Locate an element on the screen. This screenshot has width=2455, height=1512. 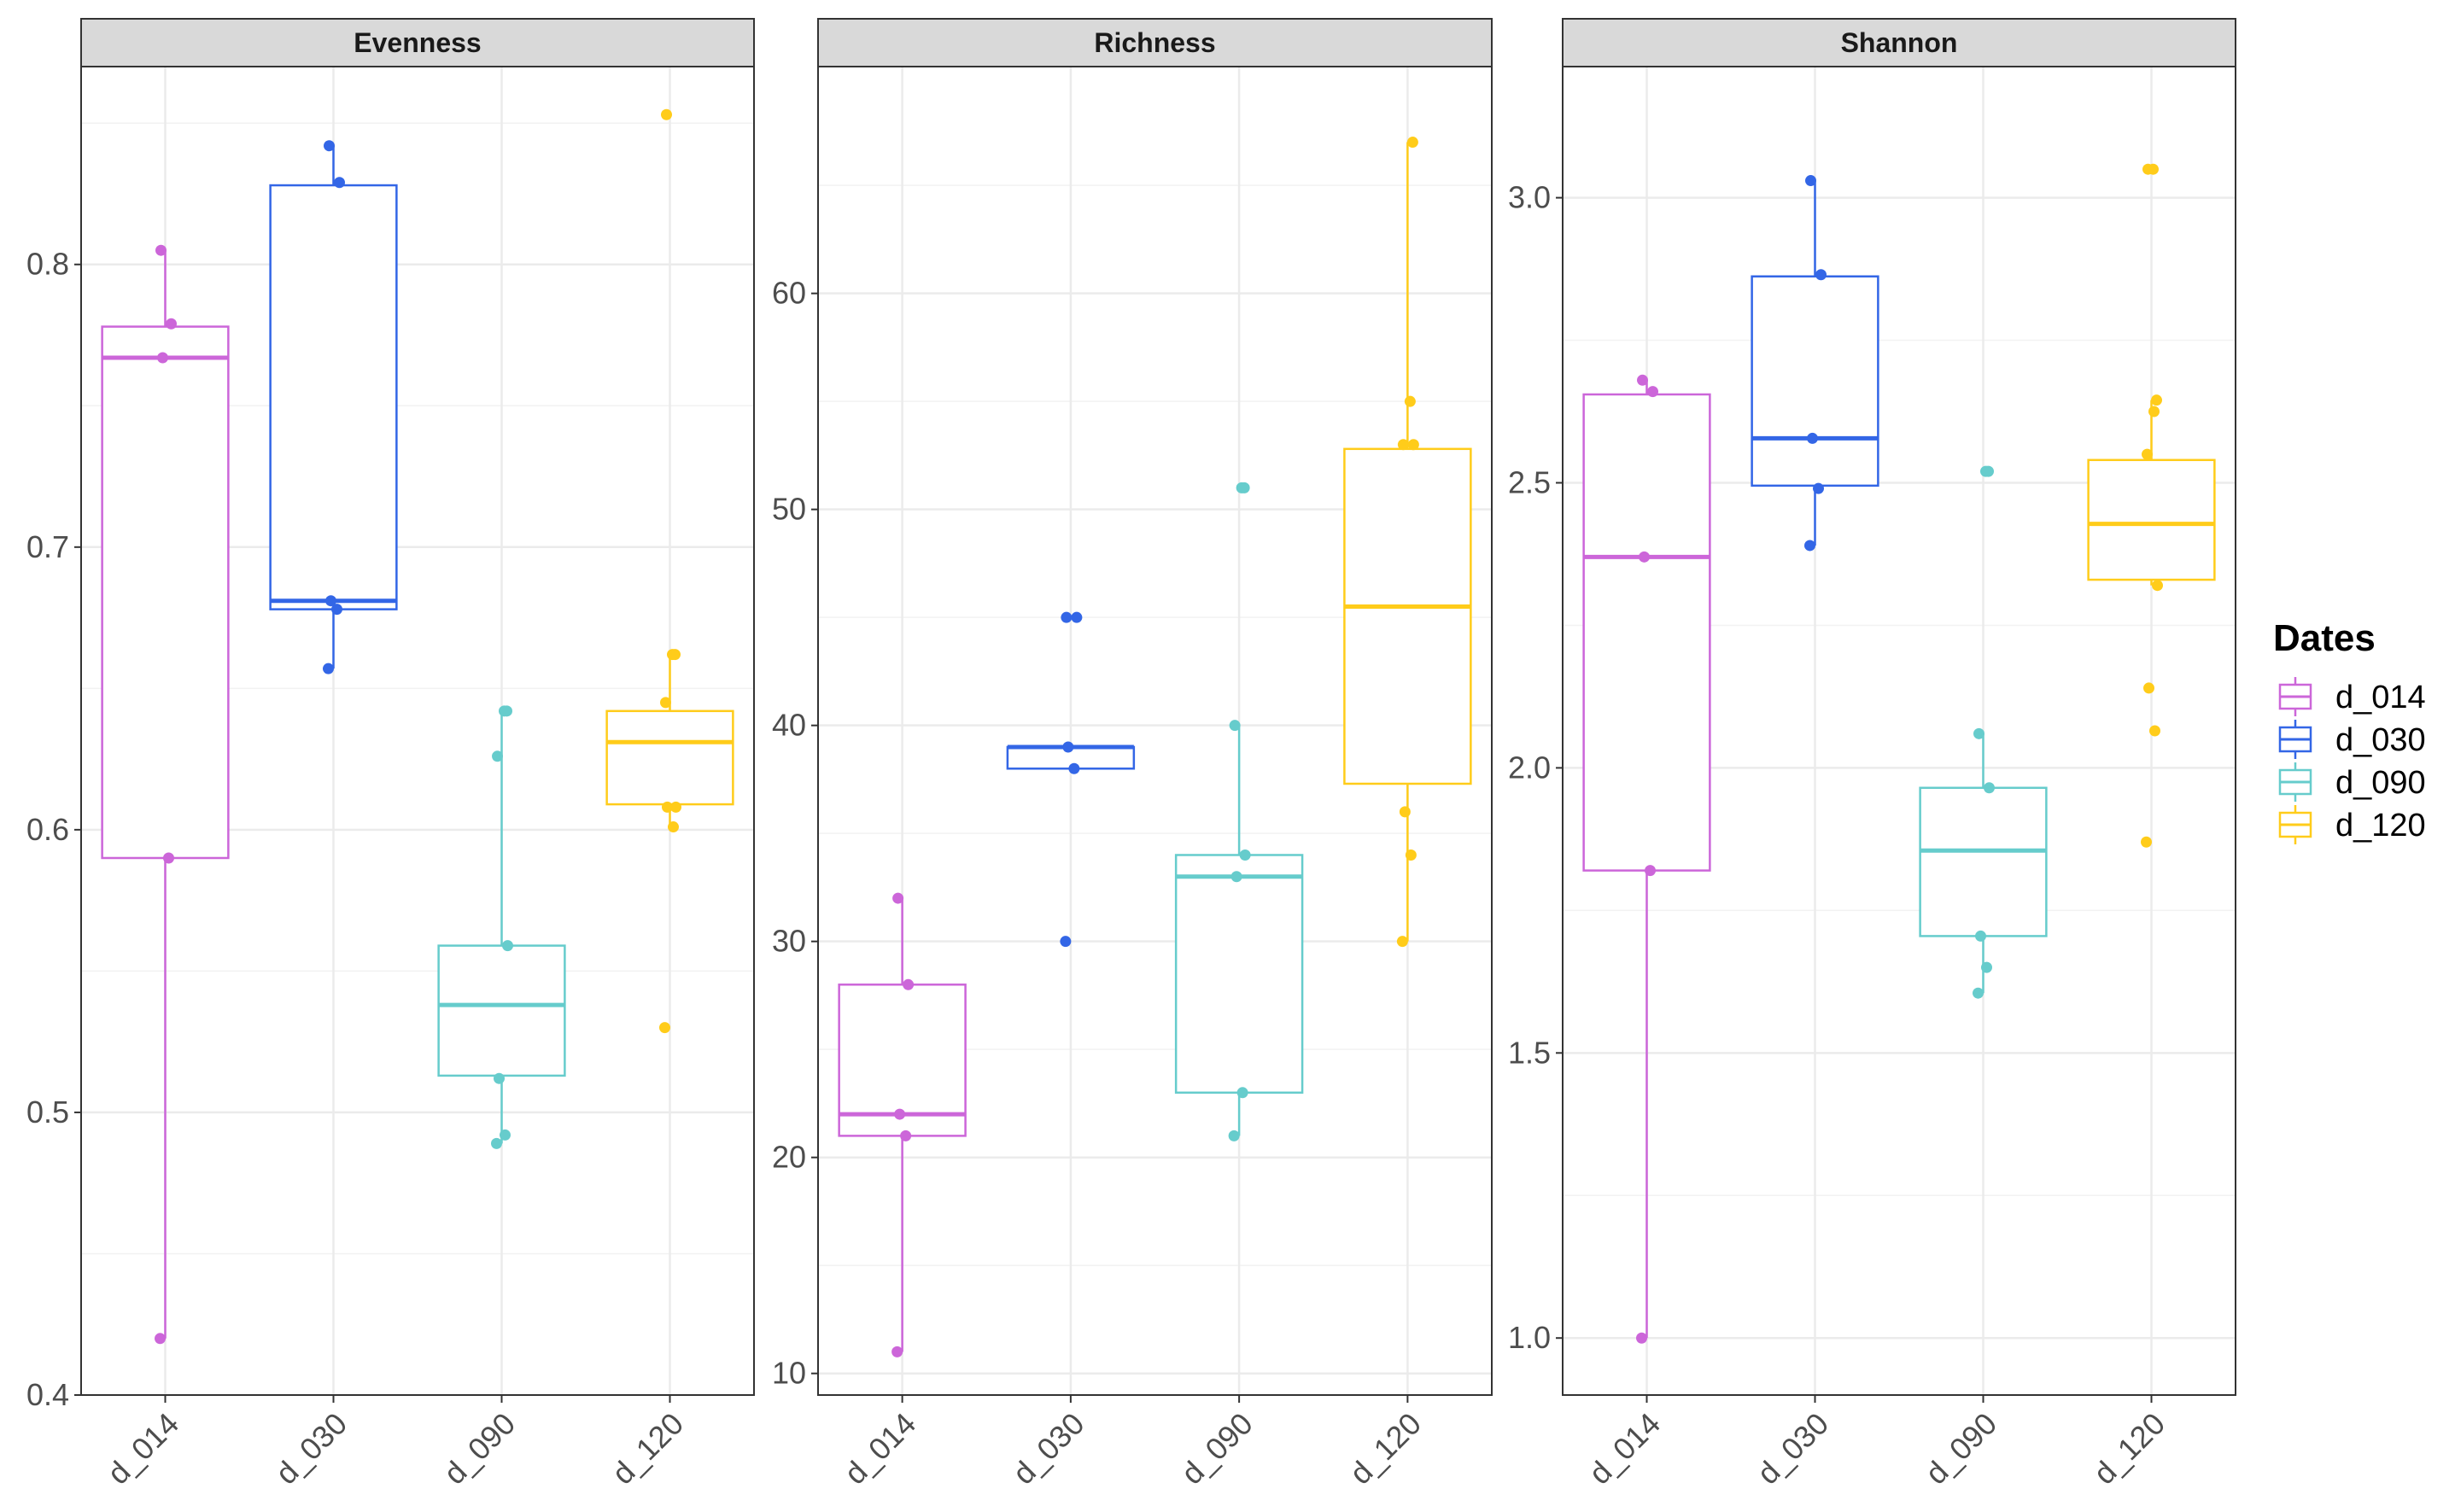
facet-strip-evenness is located at coordinates (418, 42).